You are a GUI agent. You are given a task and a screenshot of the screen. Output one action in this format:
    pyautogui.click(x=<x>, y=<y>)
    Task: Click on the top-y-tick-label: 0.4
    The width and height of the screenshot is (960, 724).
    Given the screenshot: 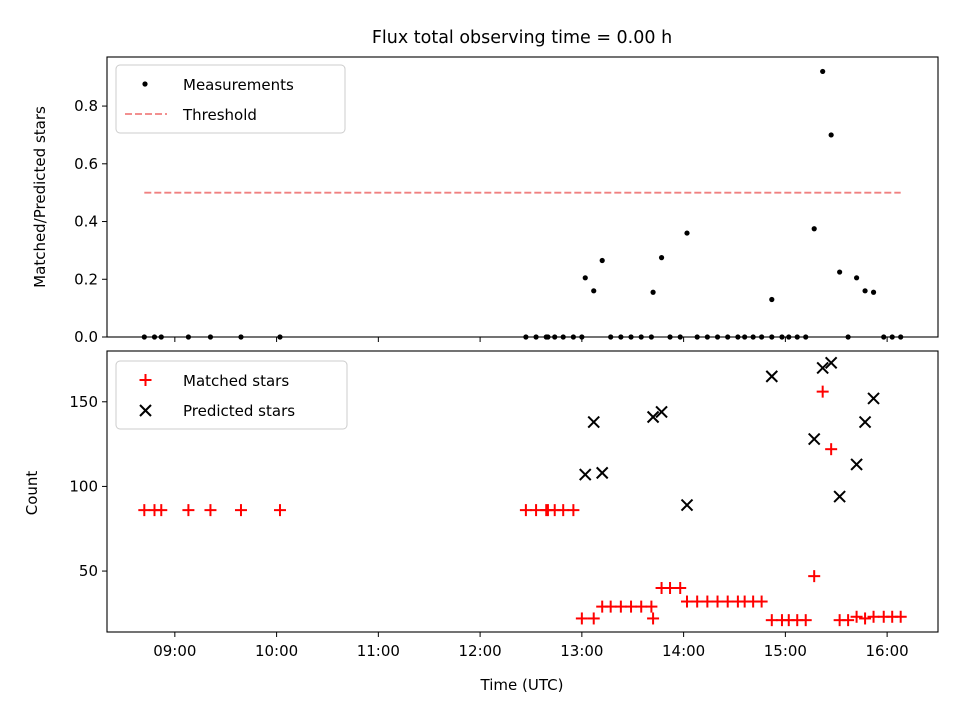 What is the action you would take?
    pyautogui.click(x=86, y=222)
    